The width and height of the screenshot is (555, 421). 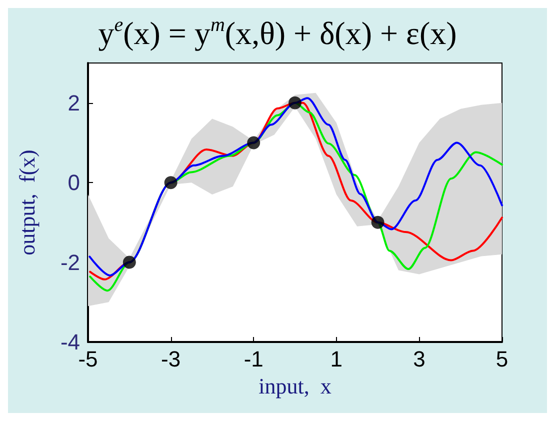 I want to click on y-tick-label: -4, so click(x=70, y=342).